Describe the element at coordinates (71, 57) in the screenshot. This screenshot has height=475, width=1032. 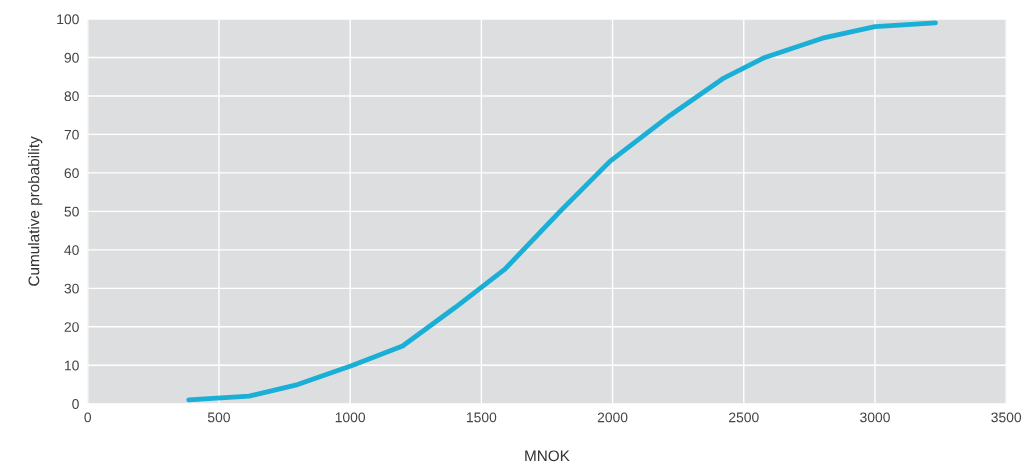
I see `y-tick-label: 90` at that location.